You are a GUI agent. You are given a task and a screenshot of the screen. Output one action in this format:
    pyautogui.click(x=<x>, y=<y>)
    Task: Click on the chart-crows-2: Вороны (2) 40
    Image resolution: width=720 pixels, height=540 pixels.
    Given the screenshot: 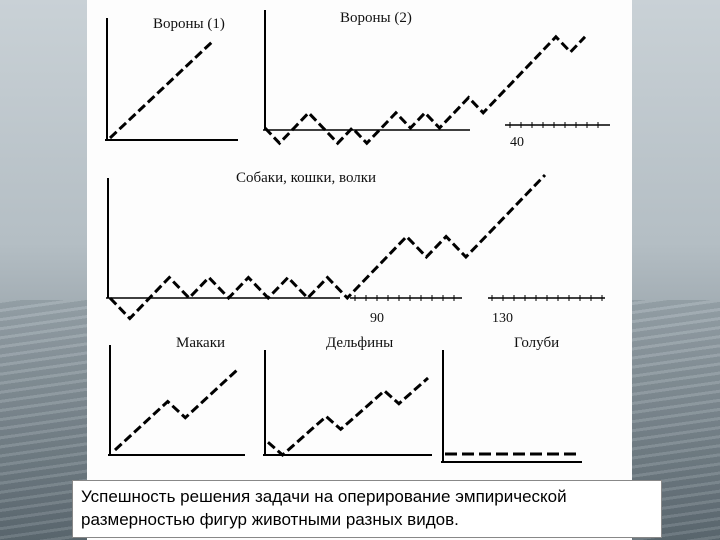 What is the action you would take?
    pyautogui.click(x=436, y=80)
    